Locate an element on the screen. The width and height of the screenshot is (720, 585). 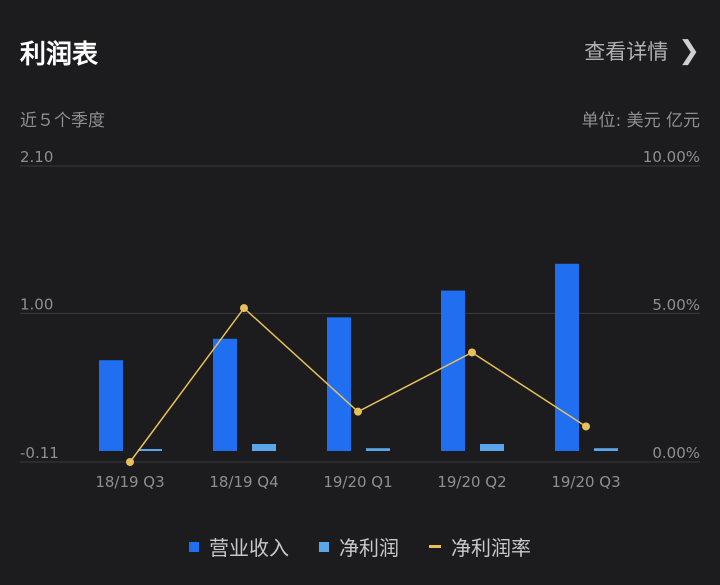
legend-swatch-net-margin is located at coordinates (435, 546).